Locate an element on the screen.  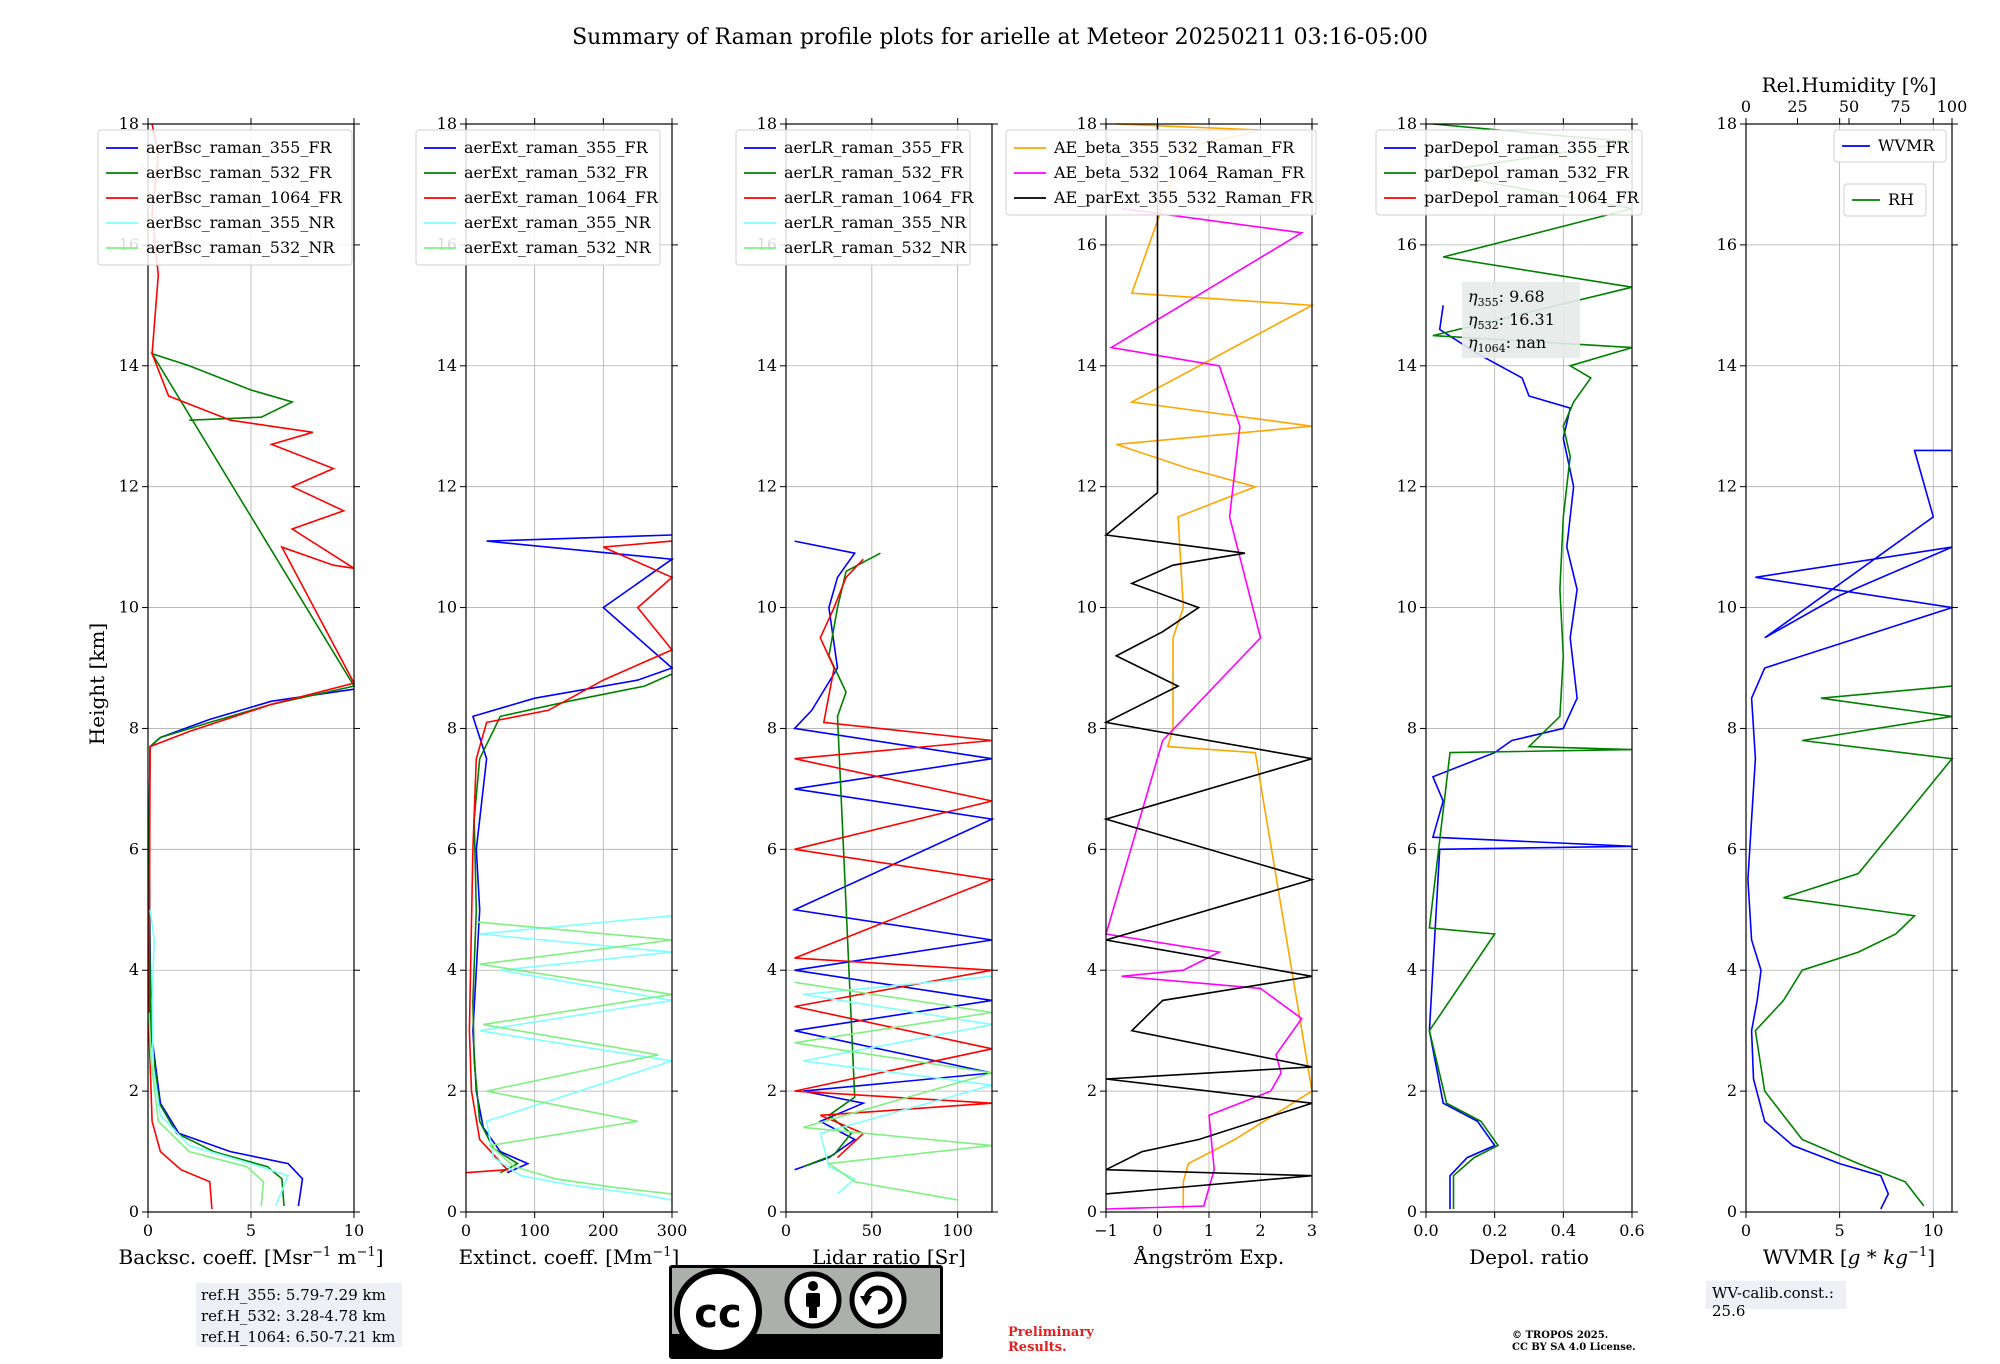
top-xtick-label-0: 0 is located at coordinates (1746, 106).